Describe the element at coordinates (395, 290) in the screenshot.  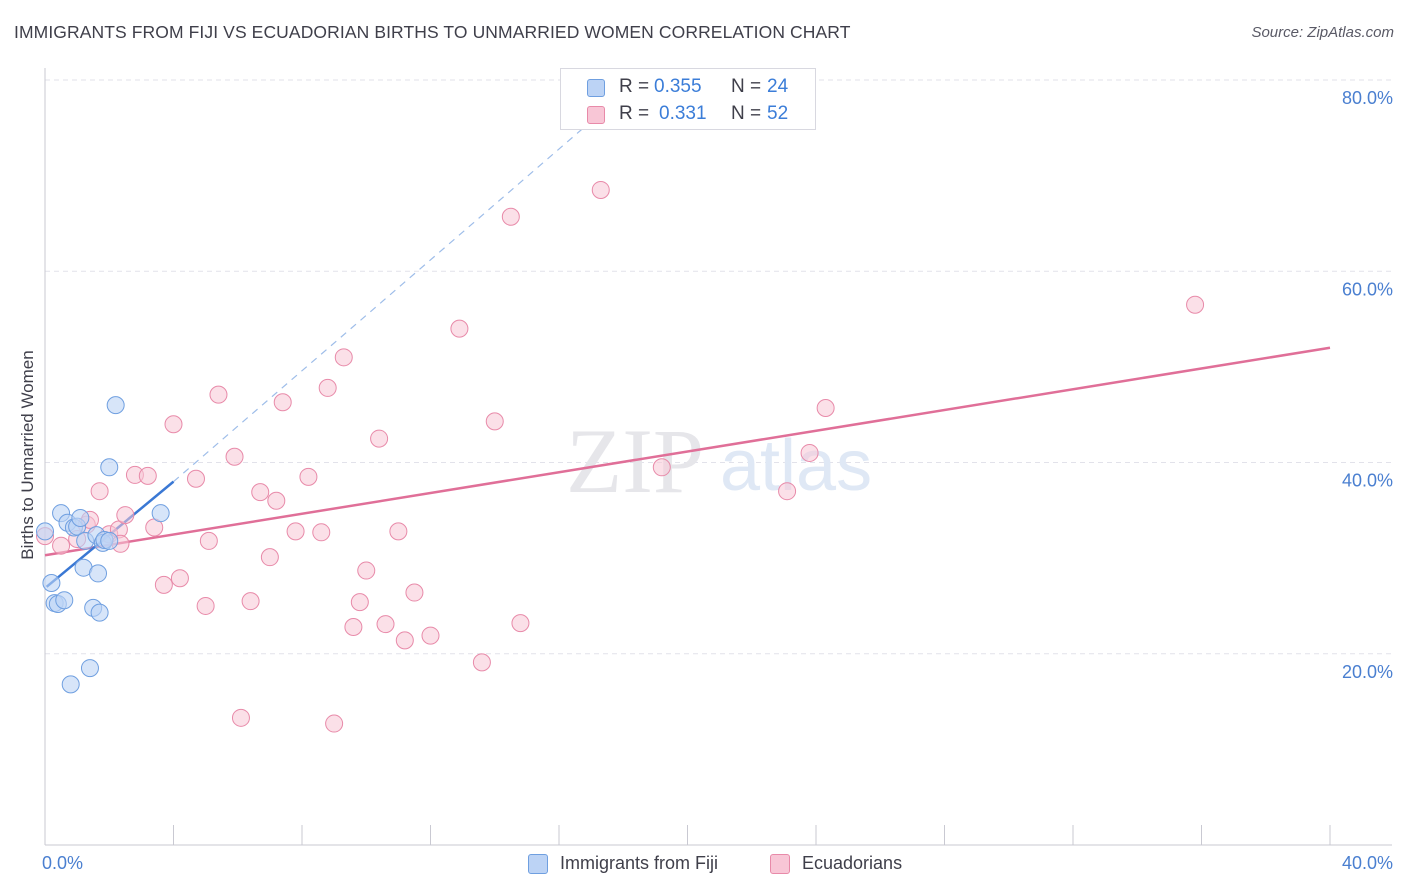
I see `fiji-trend-extension` at that location.